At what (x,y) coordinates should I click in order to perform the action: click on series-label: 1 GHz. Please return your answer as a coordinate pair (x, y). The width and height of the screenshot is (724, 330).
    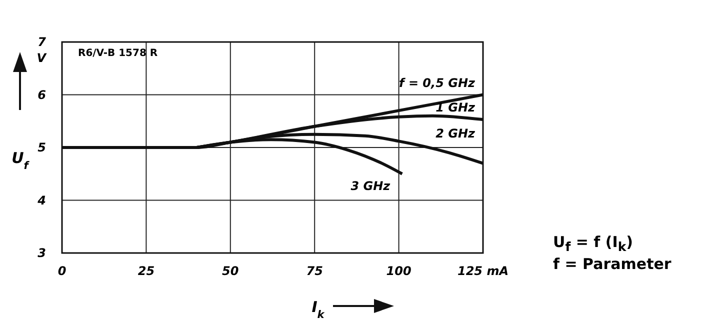
    Looking at the image, I should click on (456, 107).